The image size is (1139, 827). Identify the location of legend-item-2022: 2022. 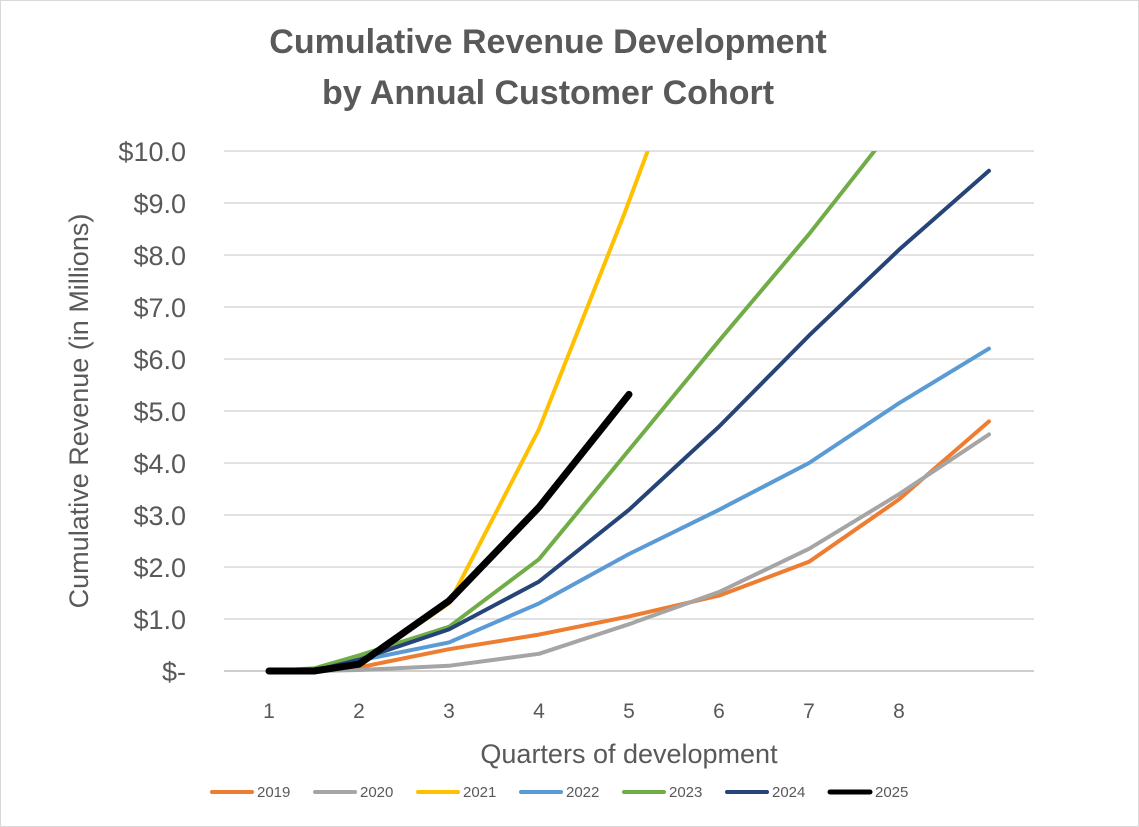
(559, 792).